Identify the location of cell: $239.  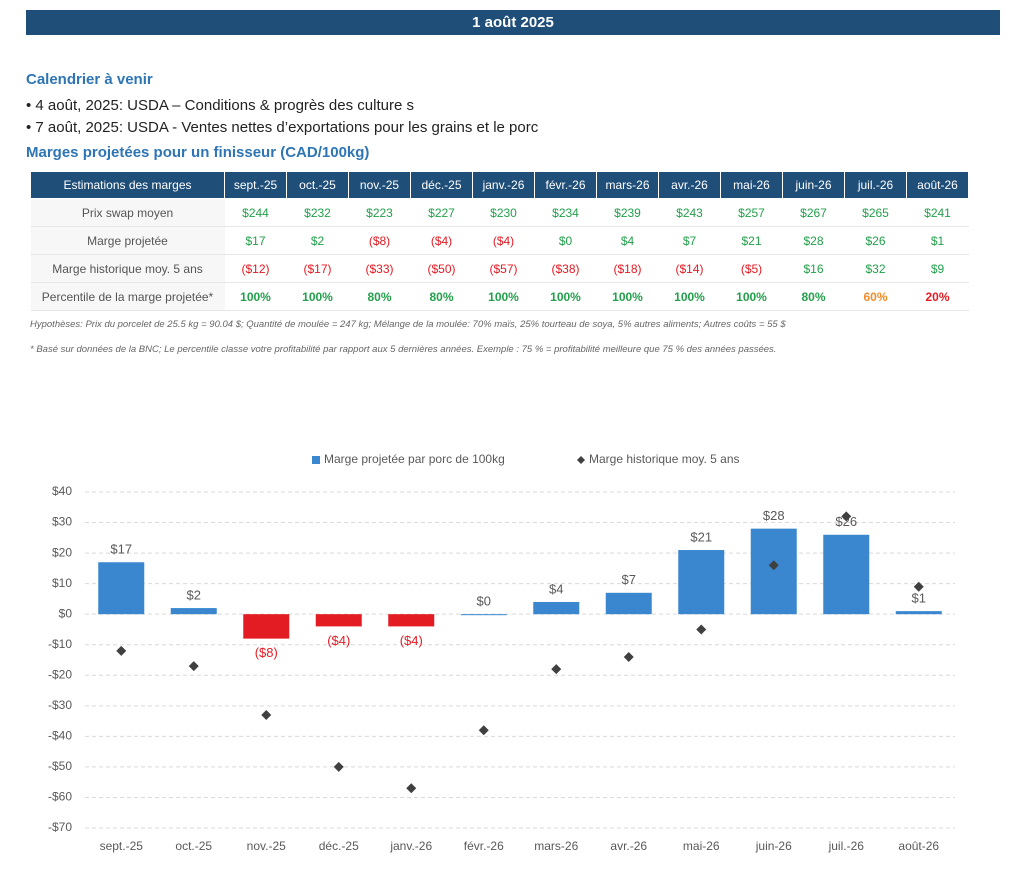
(627, 212).